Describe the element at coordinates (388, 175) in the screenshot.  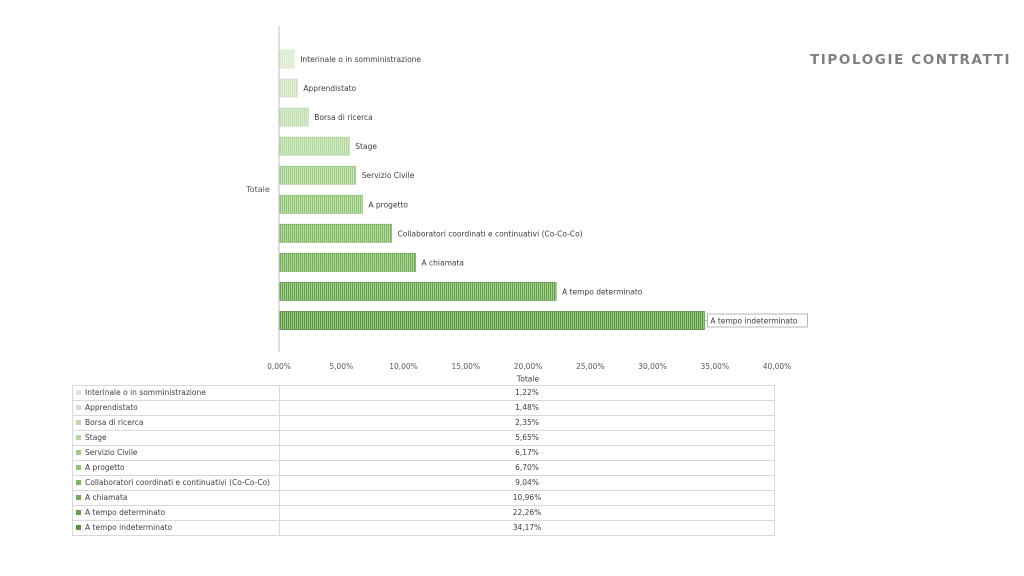
I see `bar-label: Servizio Civile` at that location.